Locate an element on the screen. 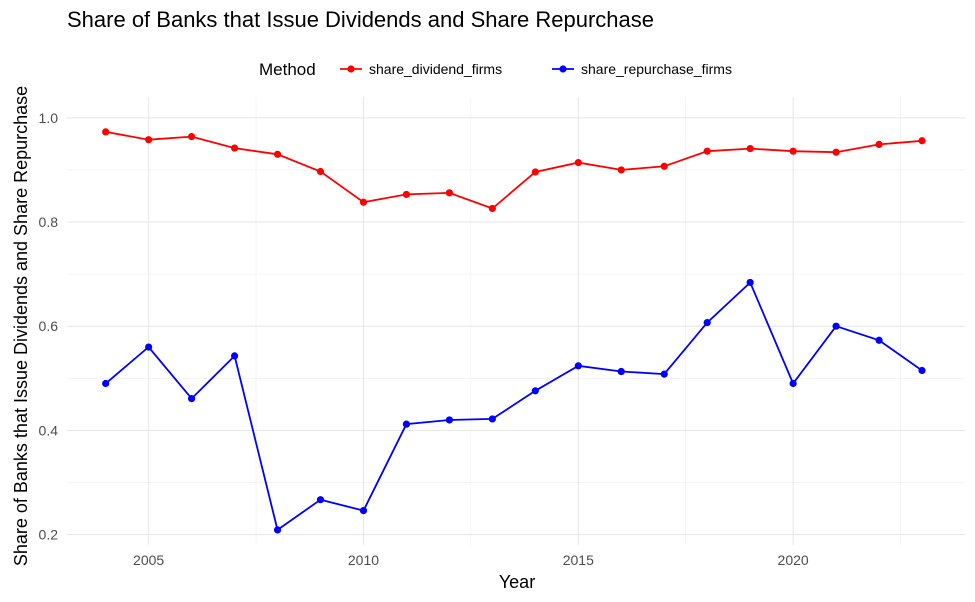 This screenshot has width=975, height=602. series-line is located at coordinates (514, 170).